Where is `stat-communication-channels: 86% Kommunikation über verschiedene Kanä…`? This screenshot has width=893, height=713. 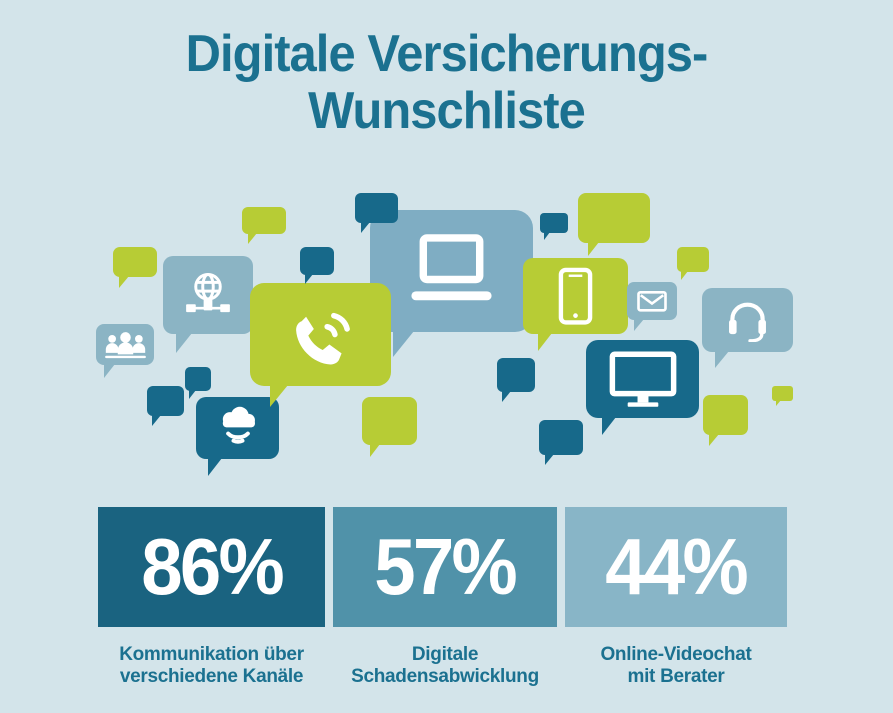
stat-communication-channels: 86% Kommunikation über verschiedene Kanä… is located at coordinates (211, 597).